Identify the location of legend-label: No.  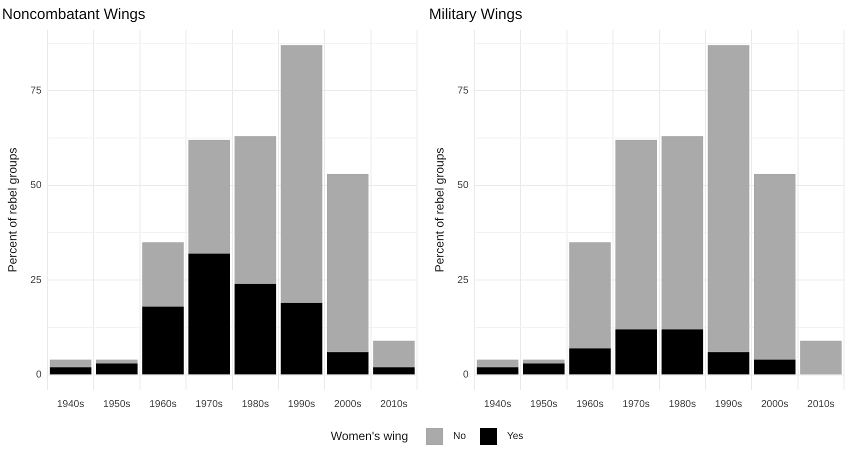
(459, 436).